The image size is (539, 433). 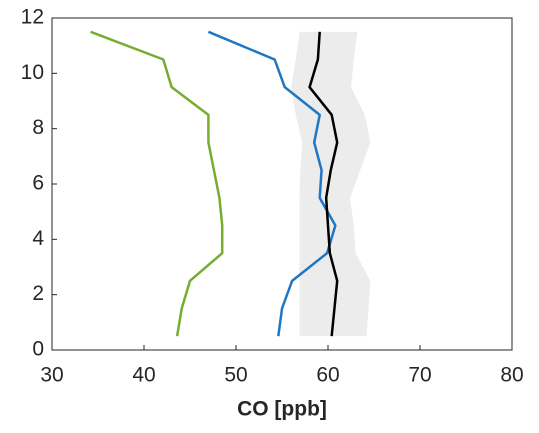 I want to click on y-tick-label: 4, so click(x=38, y=238).